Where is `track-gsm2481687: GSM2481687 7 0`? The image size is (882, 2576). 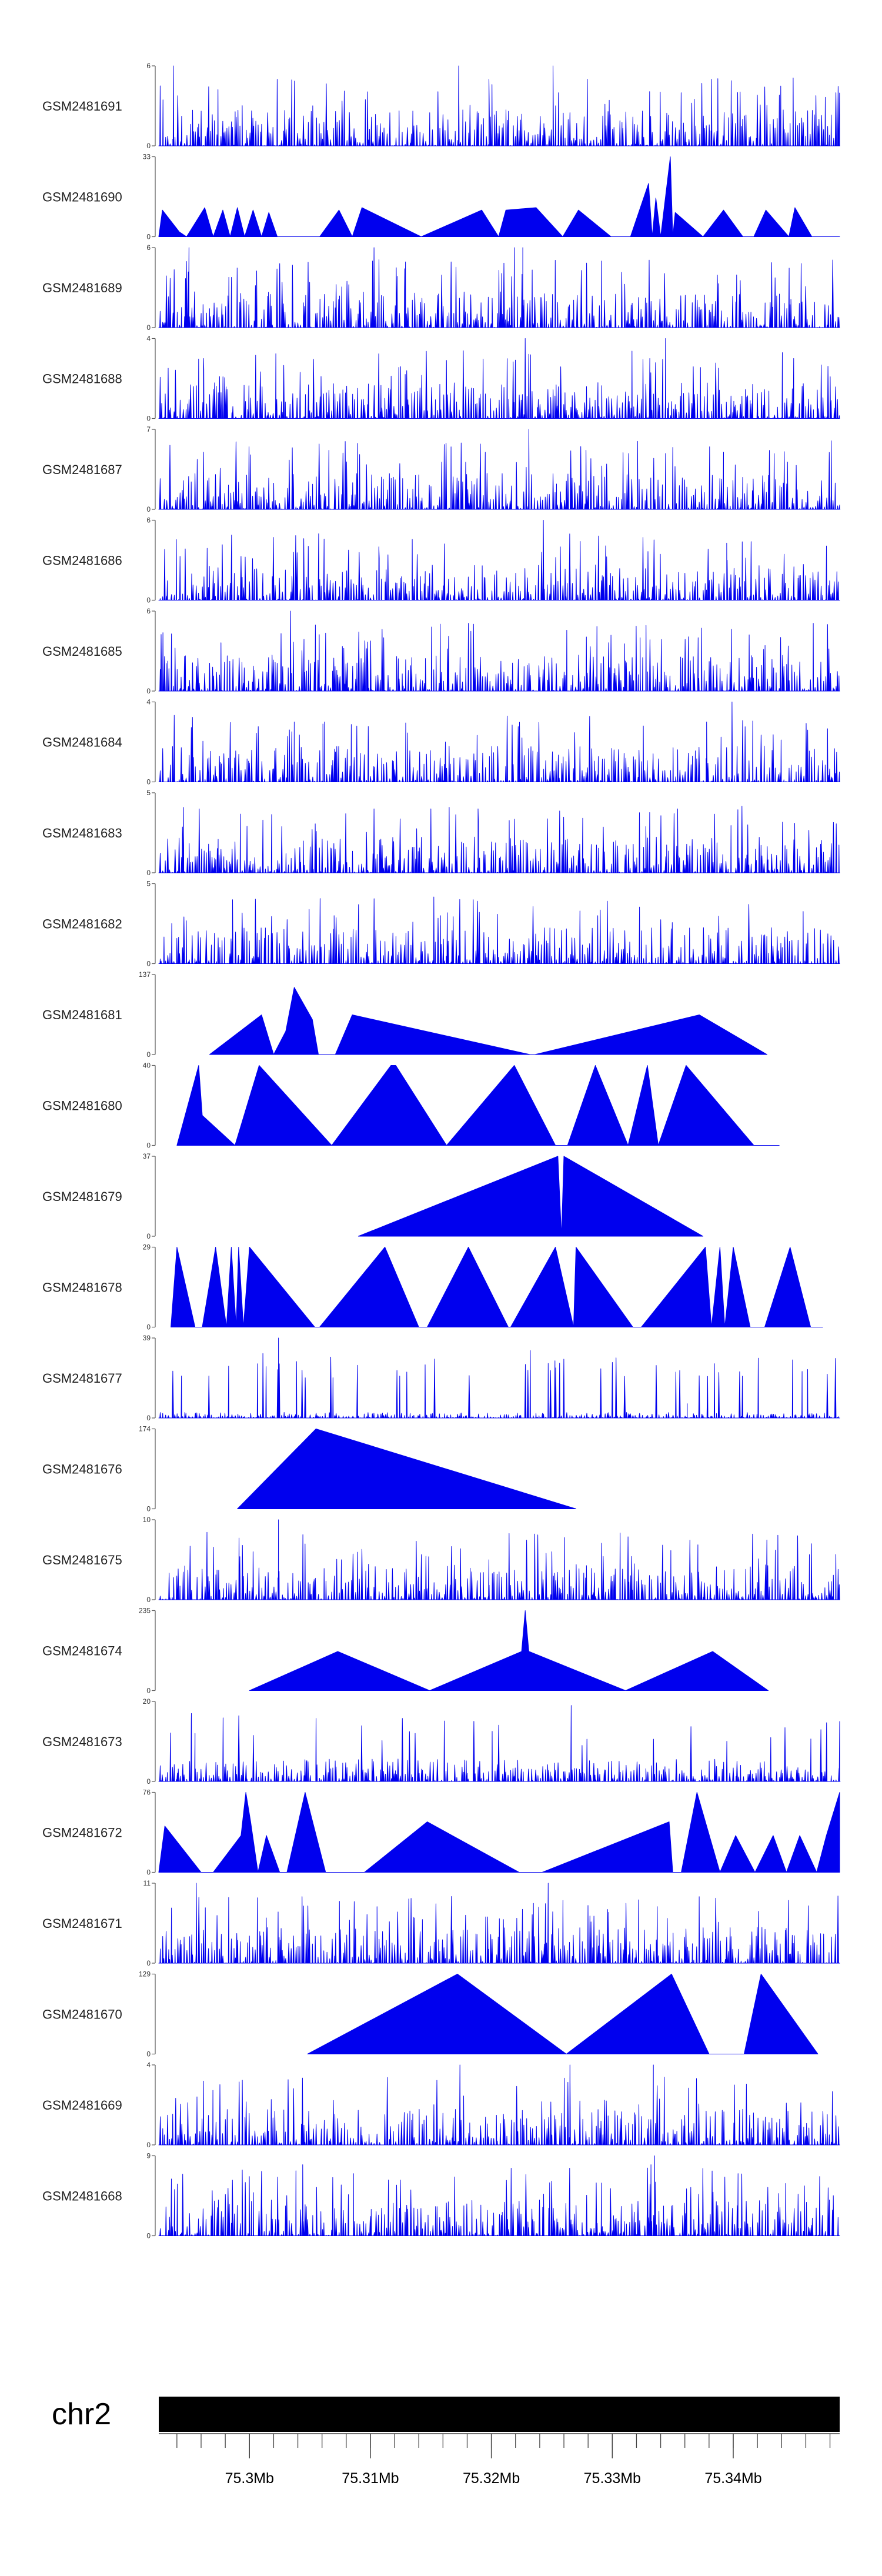
track-gsm2481687: GSM2481687 7 0 is located at coordinates (441, 469).